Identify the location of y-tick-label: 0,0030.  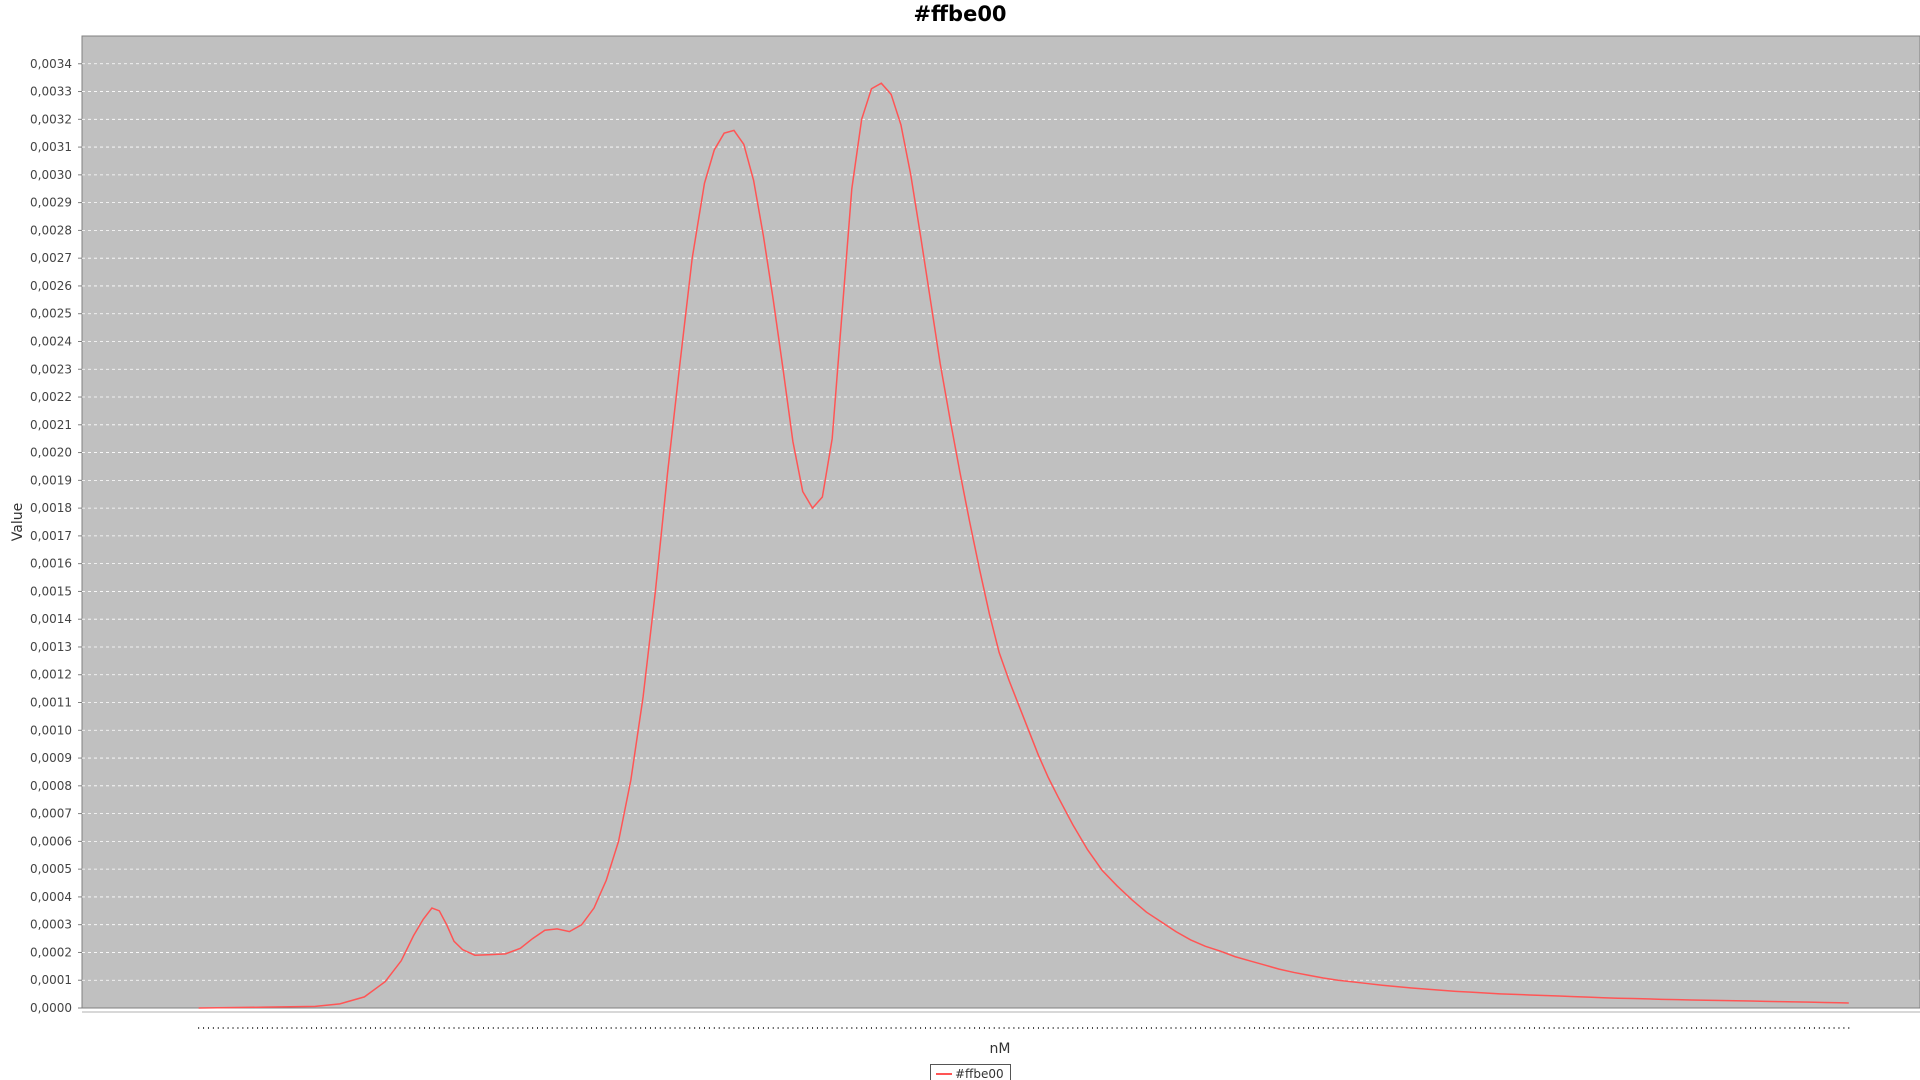
(51, 175).